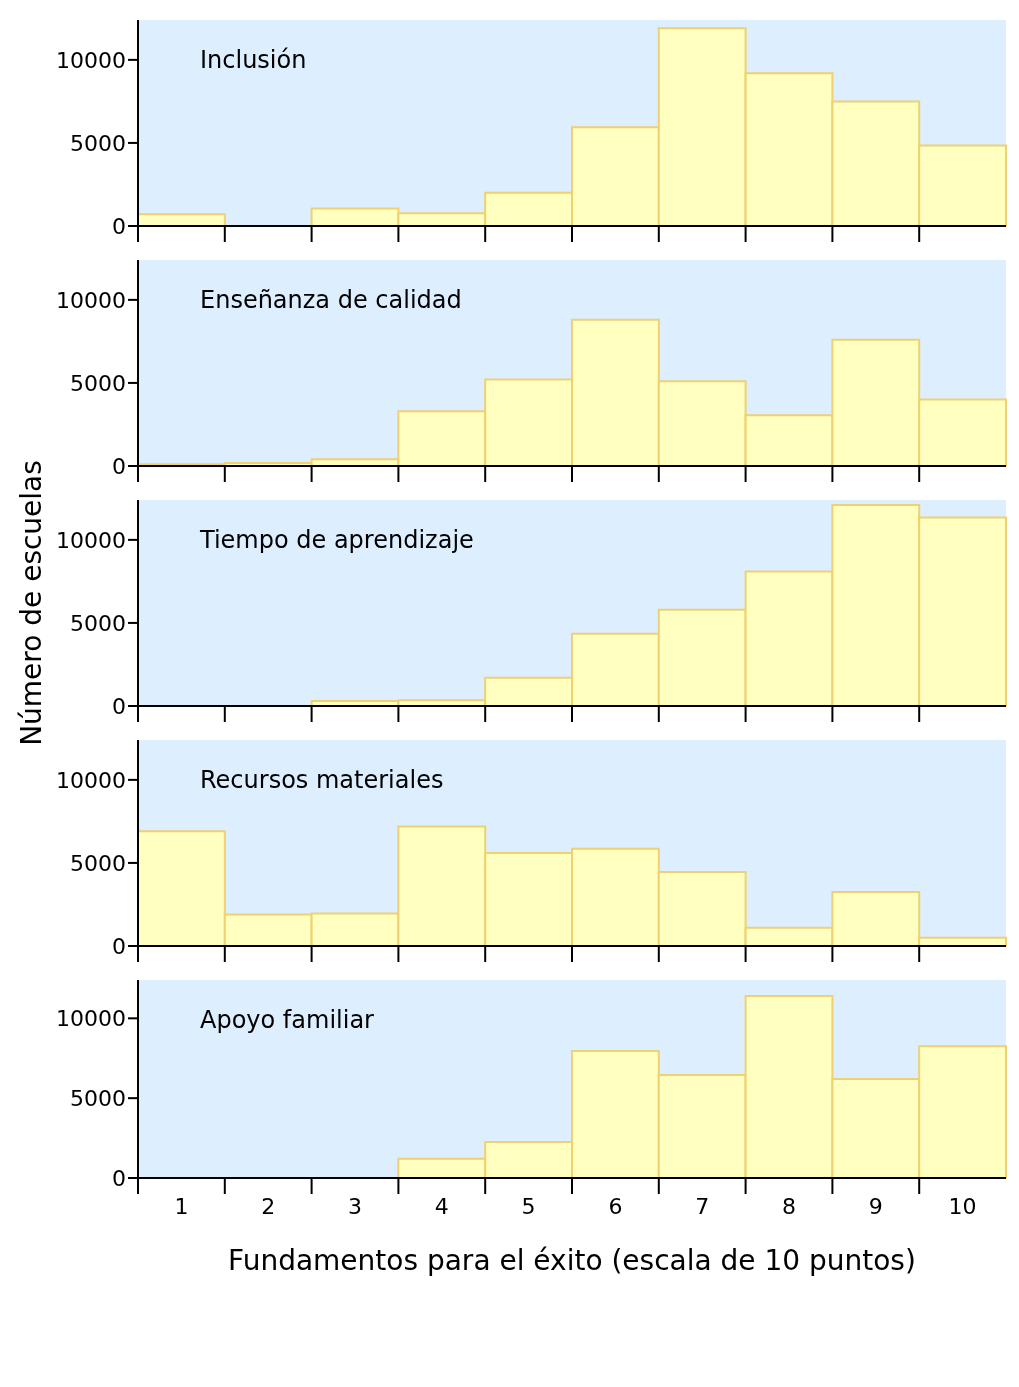 The image size is (1019, 1387). I want to click on x-axis-title: Fundamentos para el éxito (escala de 10 puntos), so click(572, 1260).